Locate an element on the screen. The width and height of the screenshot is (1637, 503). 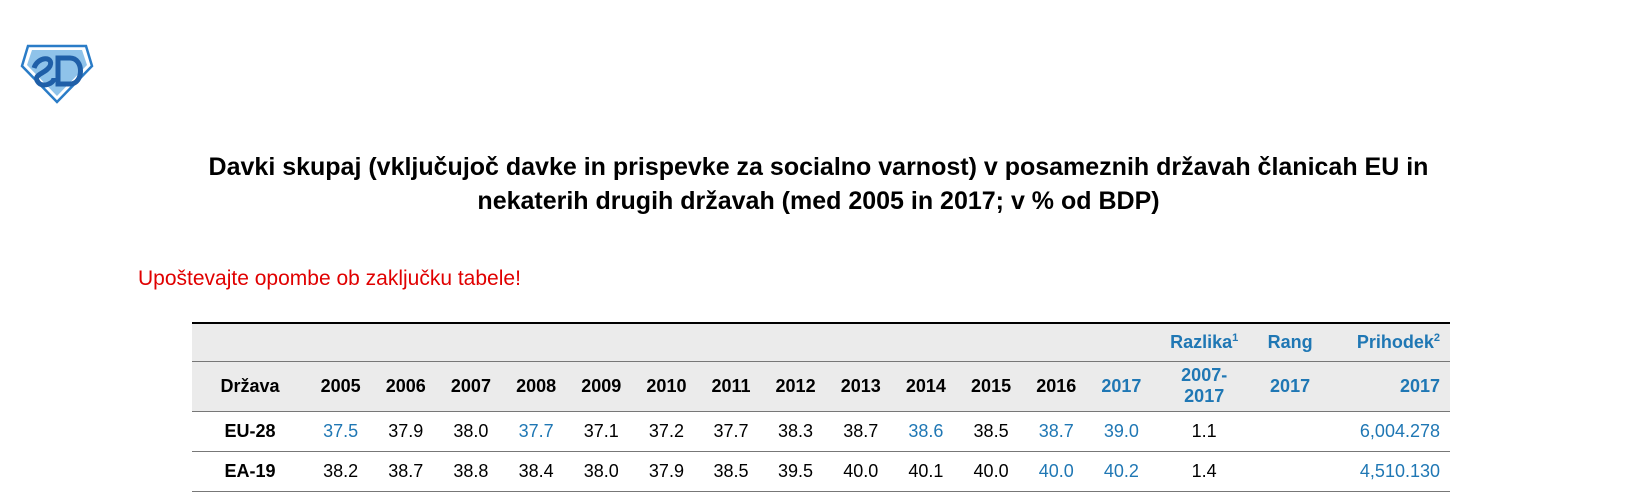
value-cell: 39.5 is located at coordinates (796, 470).